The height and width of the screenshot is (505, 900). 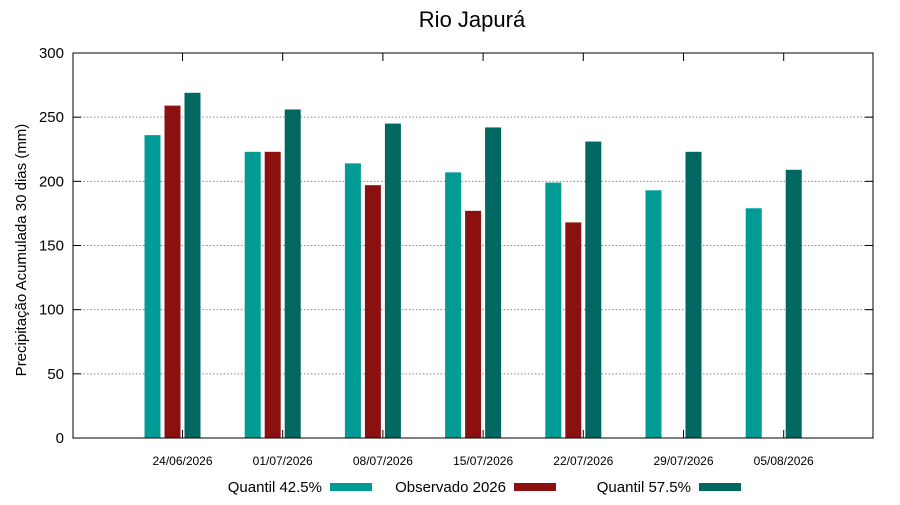 I want to click on y-tick-label: 0, so click(x=60, y=438).